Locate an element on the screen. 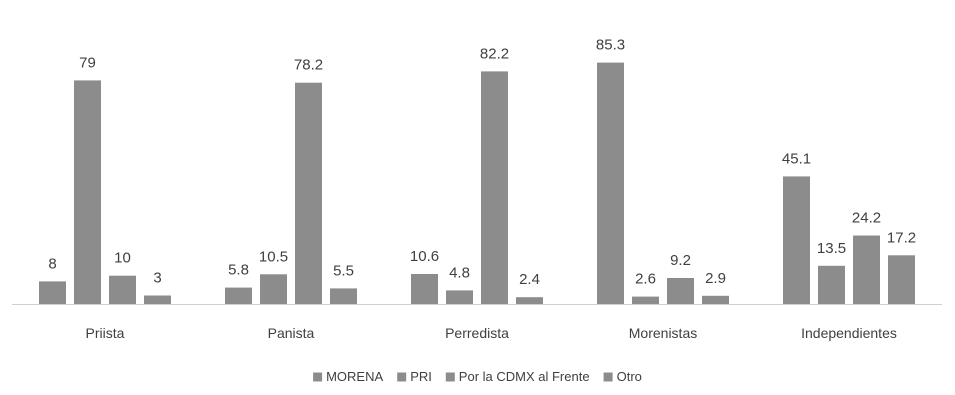  value-label-independientes-otro: 17.2 is located at coordinates (901, 237).